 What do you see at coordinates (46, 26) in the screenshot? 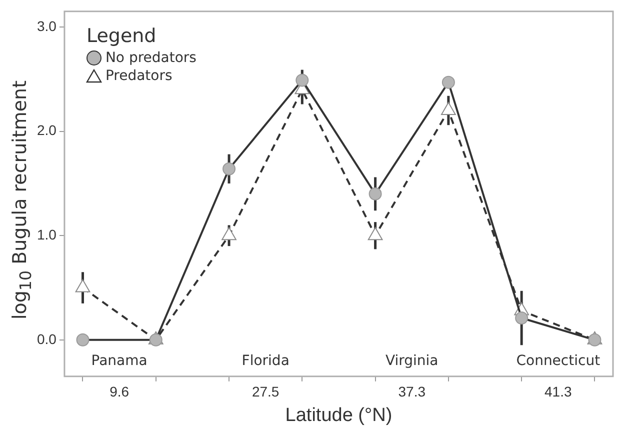
I see `y-tick-label: 3.0` at bounding box center [46, 26].